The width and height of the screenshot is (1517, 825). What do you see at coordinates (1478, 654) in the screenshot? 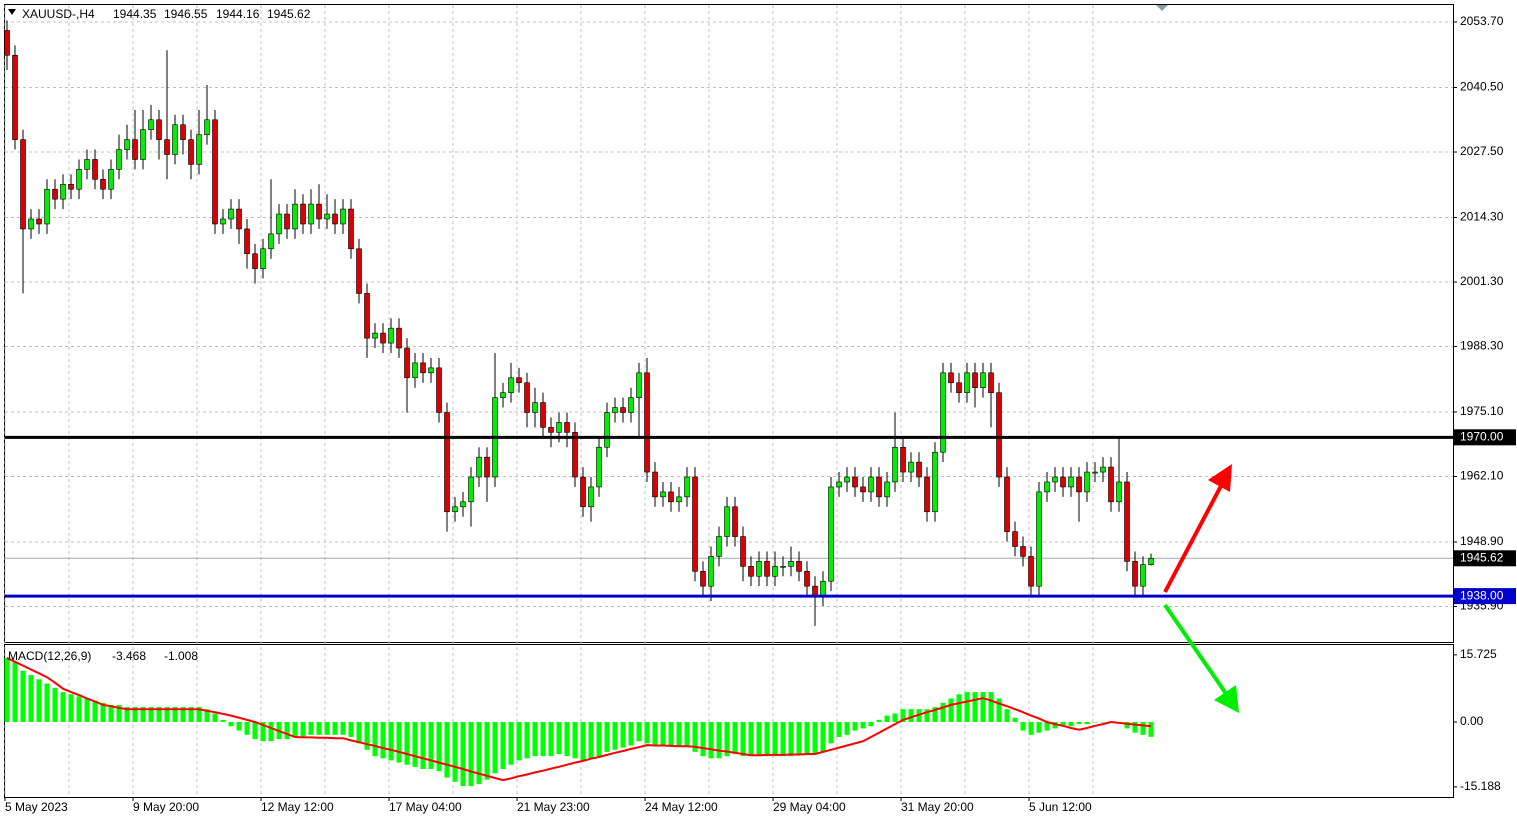
I see `y-tick-label: 15.725` at bounding box center [1478, 654].